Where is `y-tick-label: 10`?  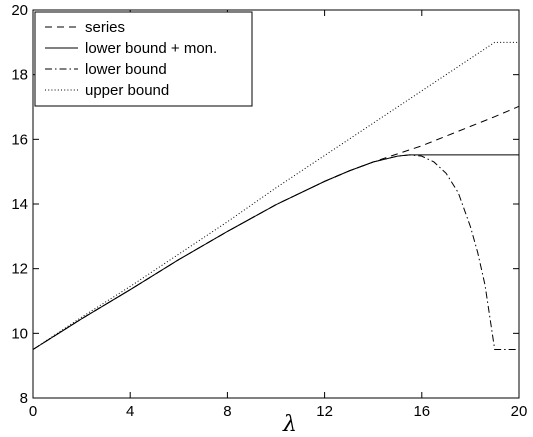 y-tick-label: 10 is located at coordinates (19, 333).